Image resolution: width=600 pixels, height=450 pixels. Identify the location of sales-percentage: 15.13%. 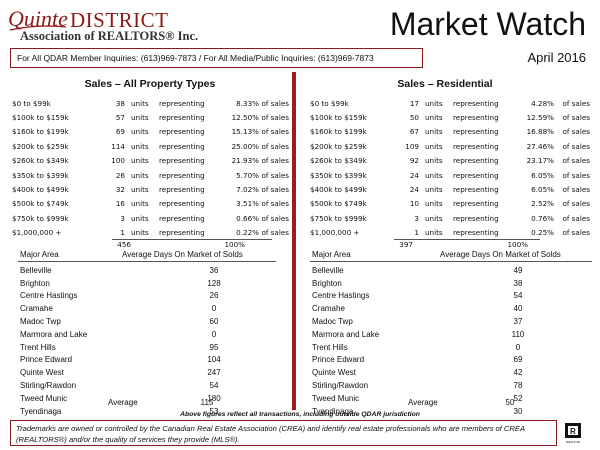
(245, 132).